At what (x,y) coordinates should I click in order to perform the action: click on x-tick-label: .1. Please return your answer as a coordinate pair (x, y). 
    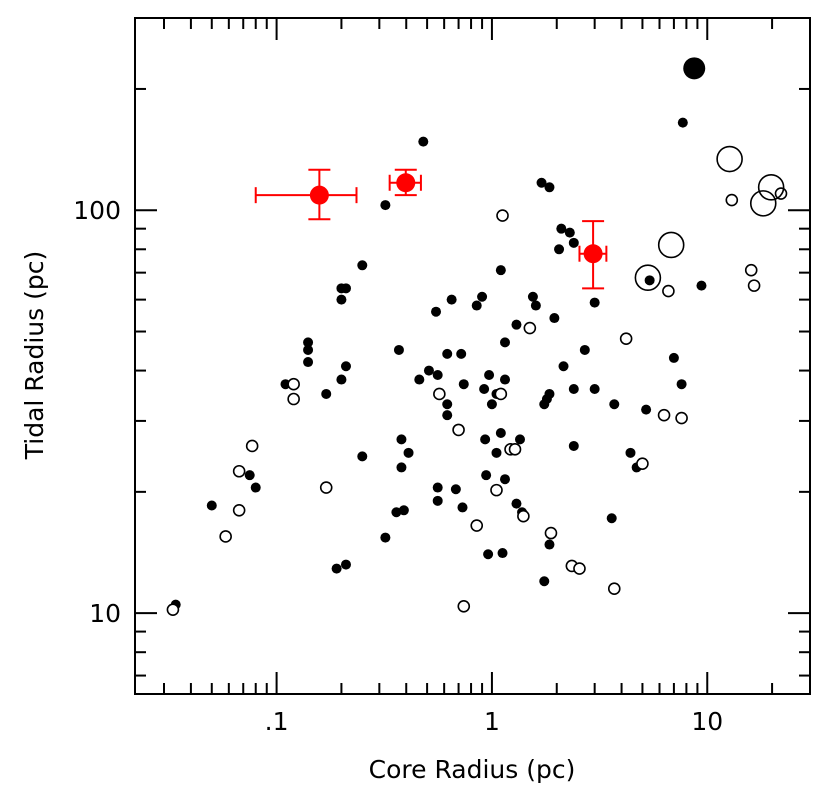
    Looking at the image, I should click on (277, 721).